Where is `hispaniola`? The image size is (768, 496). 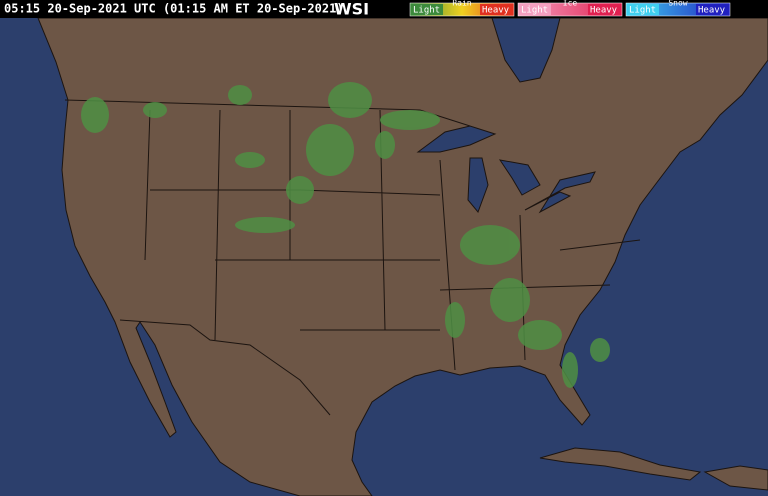 hispaniola is located at coordinates (735, 478).